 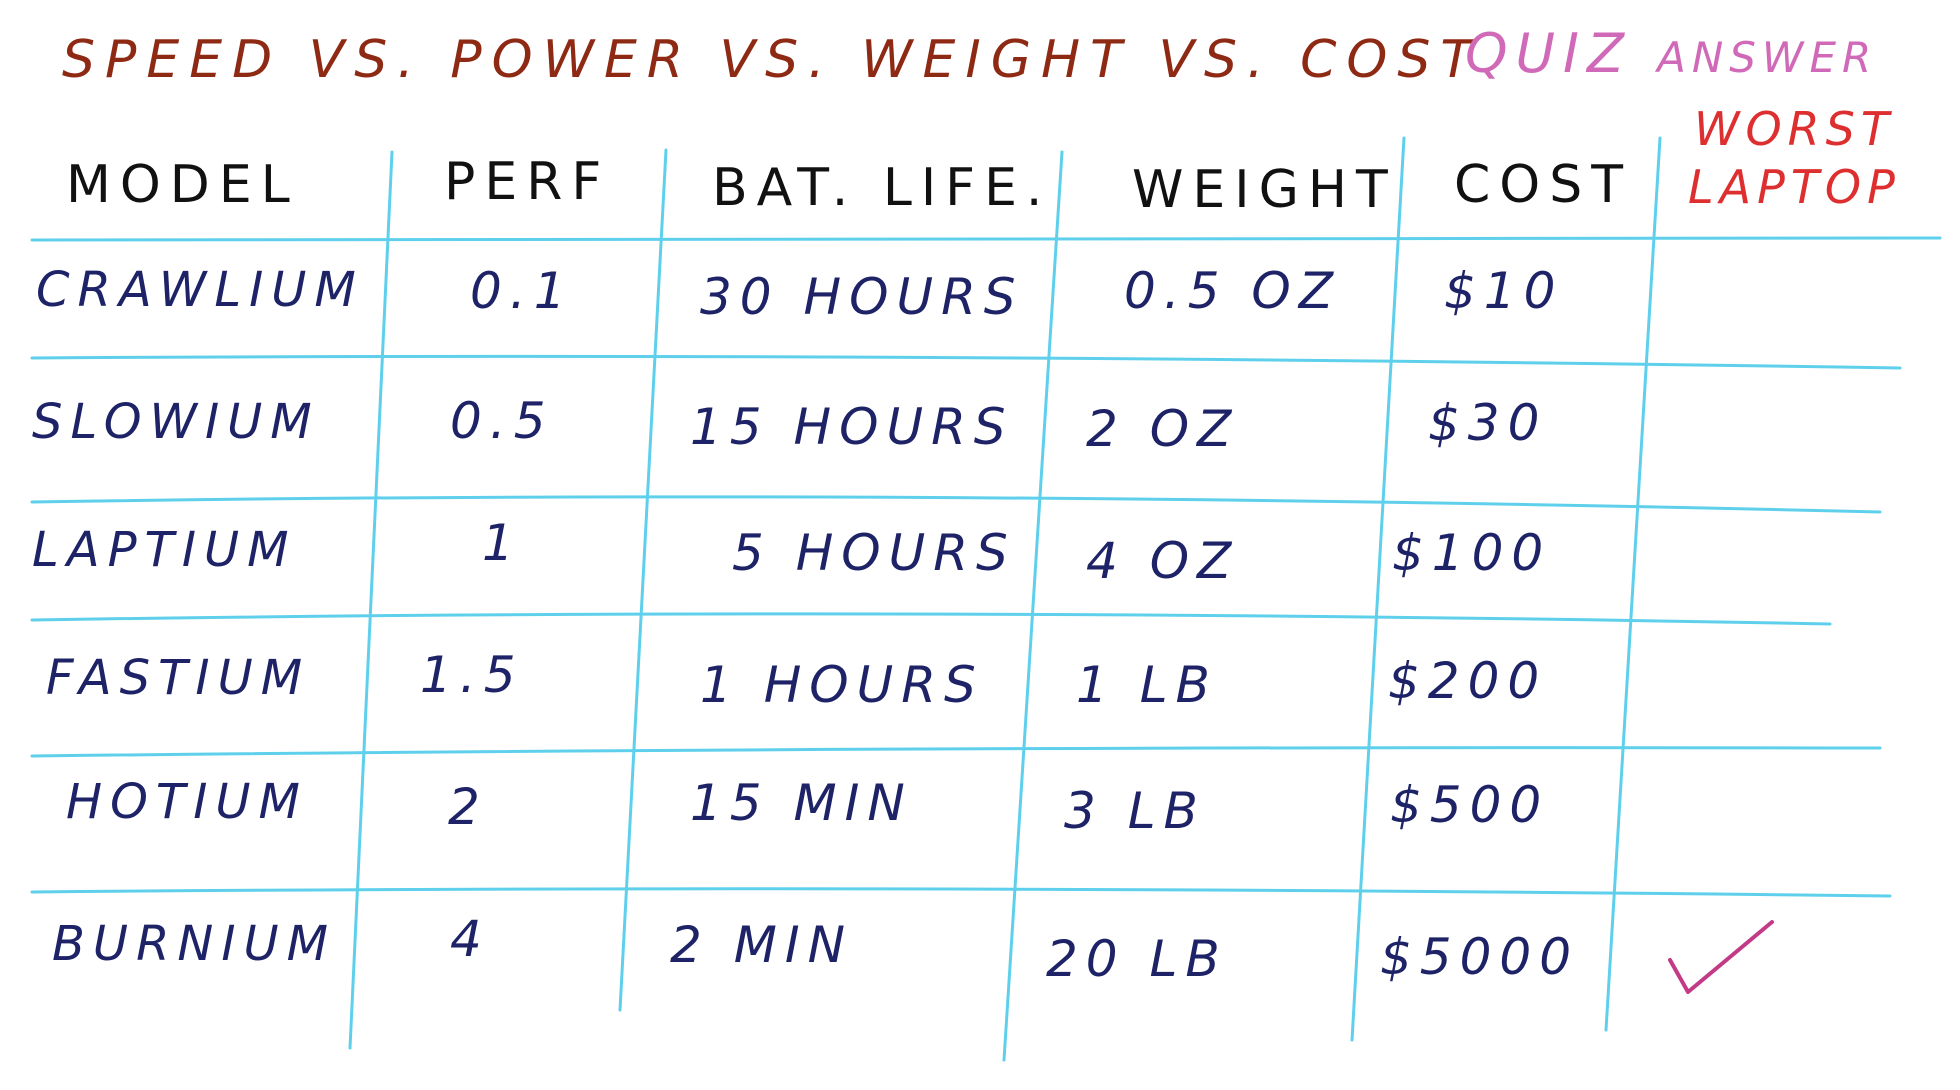 What do you see at coordinates (1721, 957) in the screenshot?
I see `checkmark-icon` at bounding box center [1721, 957].